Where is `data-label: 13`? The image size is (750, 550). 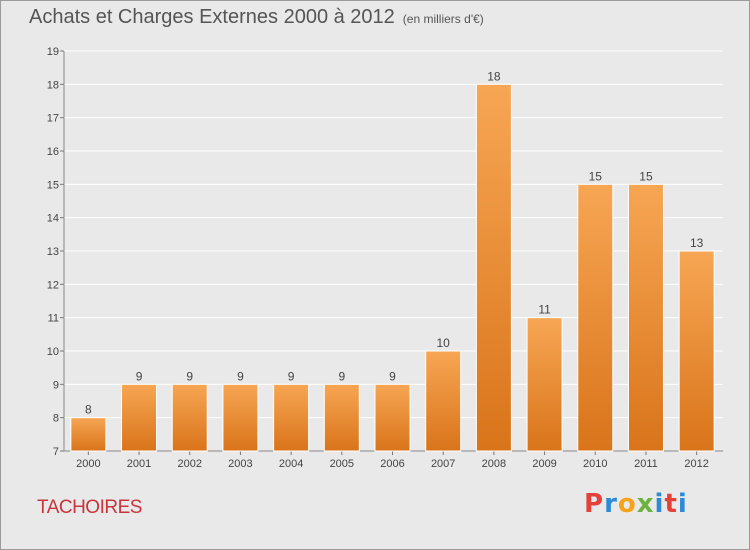
data-label: 13 is located at coordinates (697, 243).